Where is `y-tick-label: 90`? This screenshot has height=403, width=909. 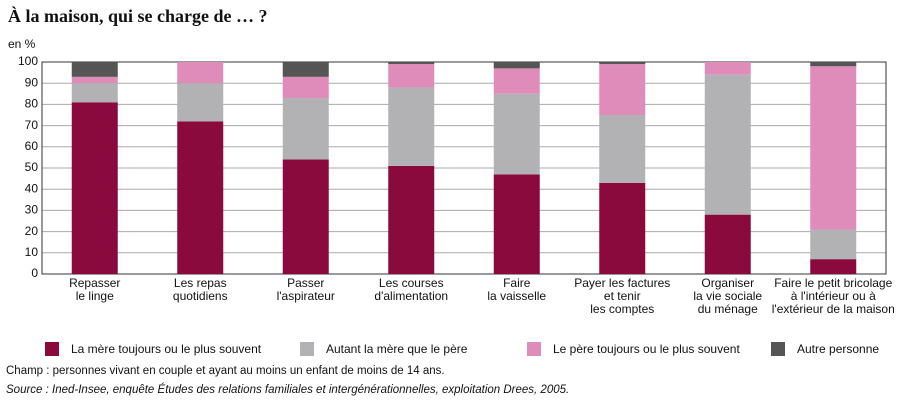
y-tick-label: 90 is located at coordinates (32, 82).